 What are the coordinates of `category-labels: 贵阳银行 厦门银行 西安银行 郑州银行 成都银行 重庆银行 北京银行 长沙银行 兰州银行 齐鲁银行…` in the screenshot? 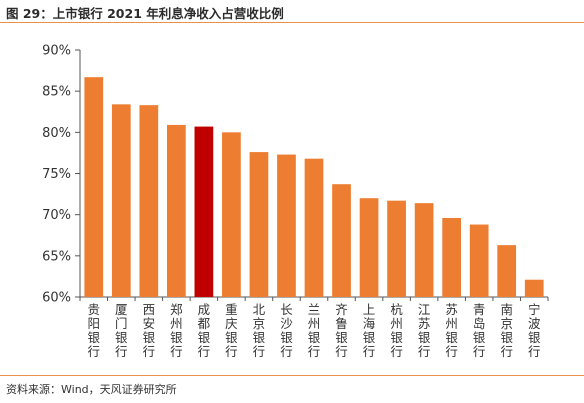 It's located at (314, 328).